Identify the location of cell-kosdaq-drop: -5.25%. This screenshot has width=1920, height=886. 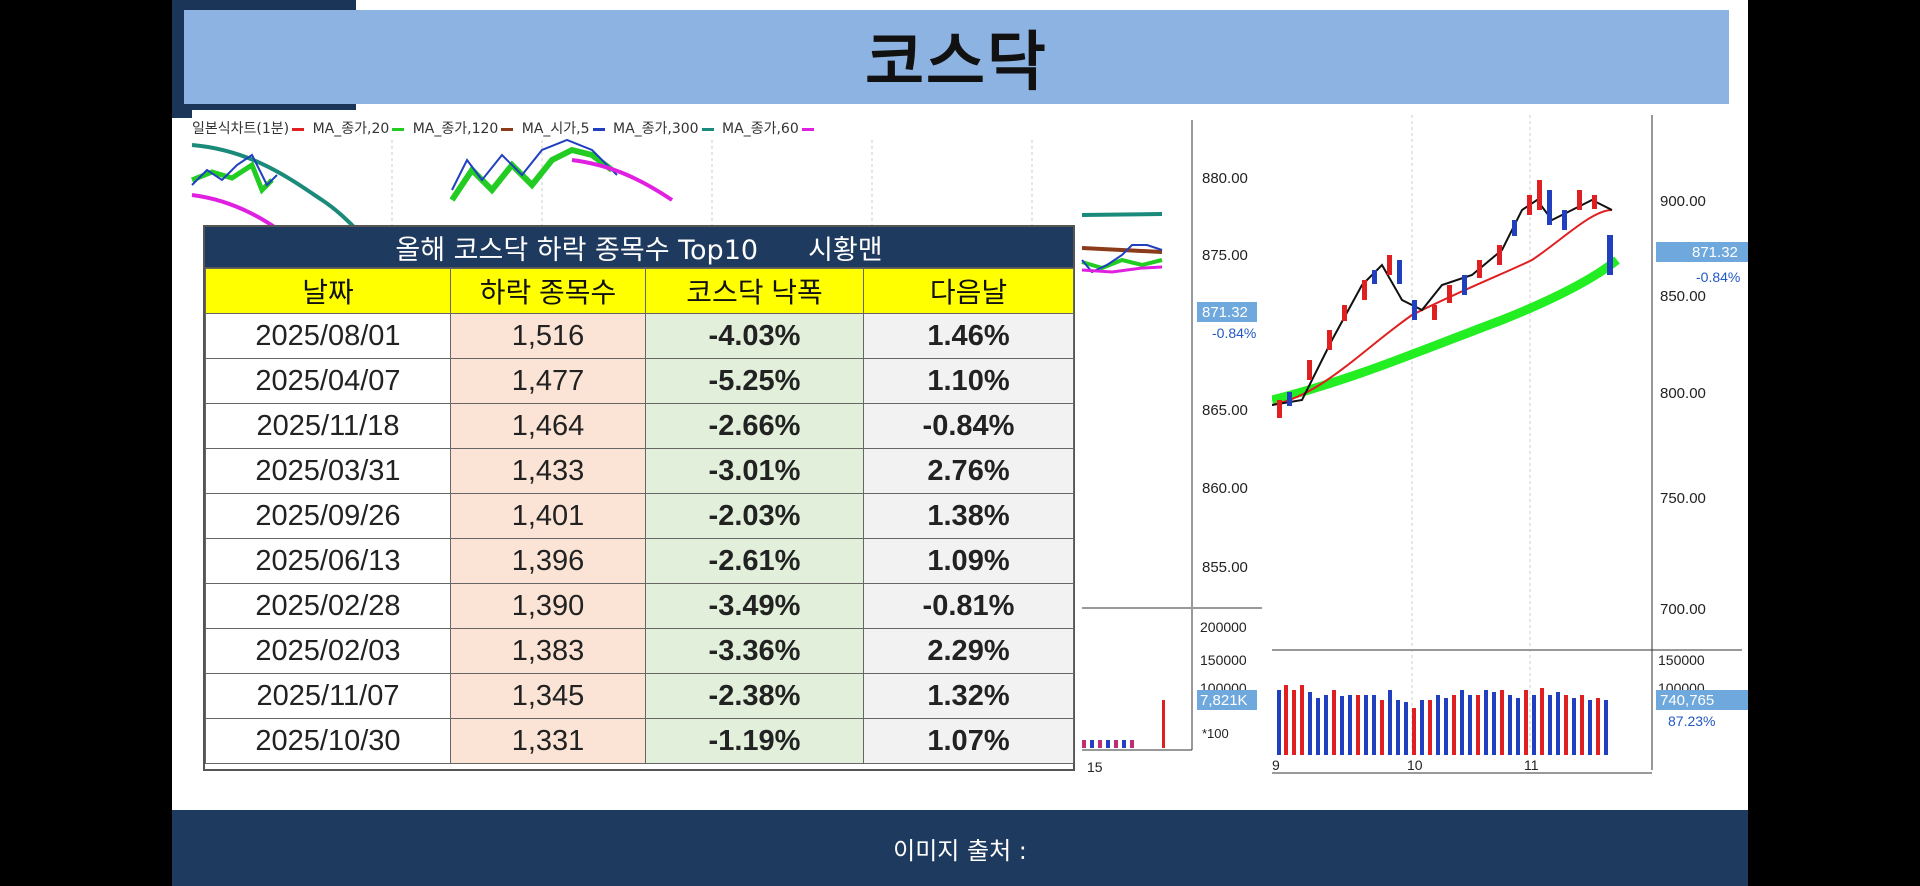
(754, 381).